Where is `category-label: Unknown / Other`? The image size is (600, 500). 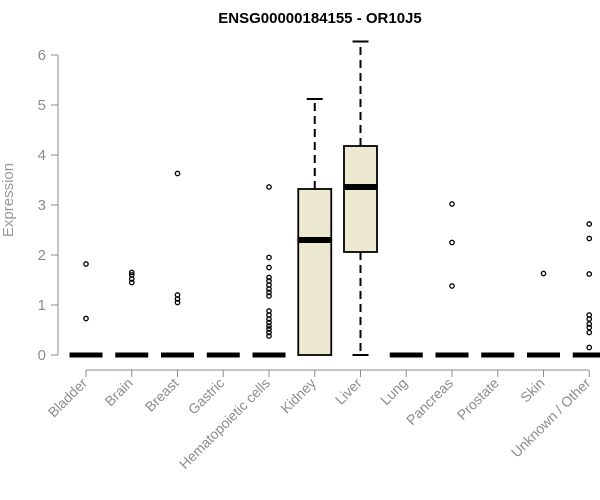 category-label: Unknown / Other is located at coordinates (551, 418).